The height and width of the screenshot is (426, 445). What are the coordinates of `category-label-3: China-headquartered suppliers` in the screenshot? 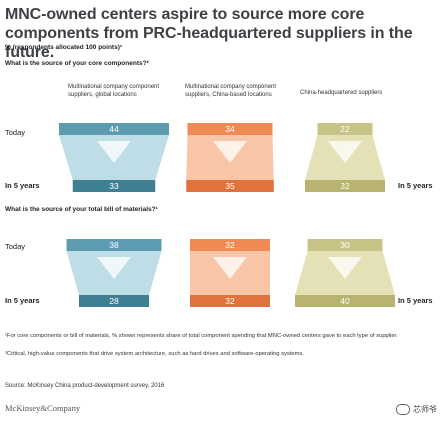 It's located at (341, 93).